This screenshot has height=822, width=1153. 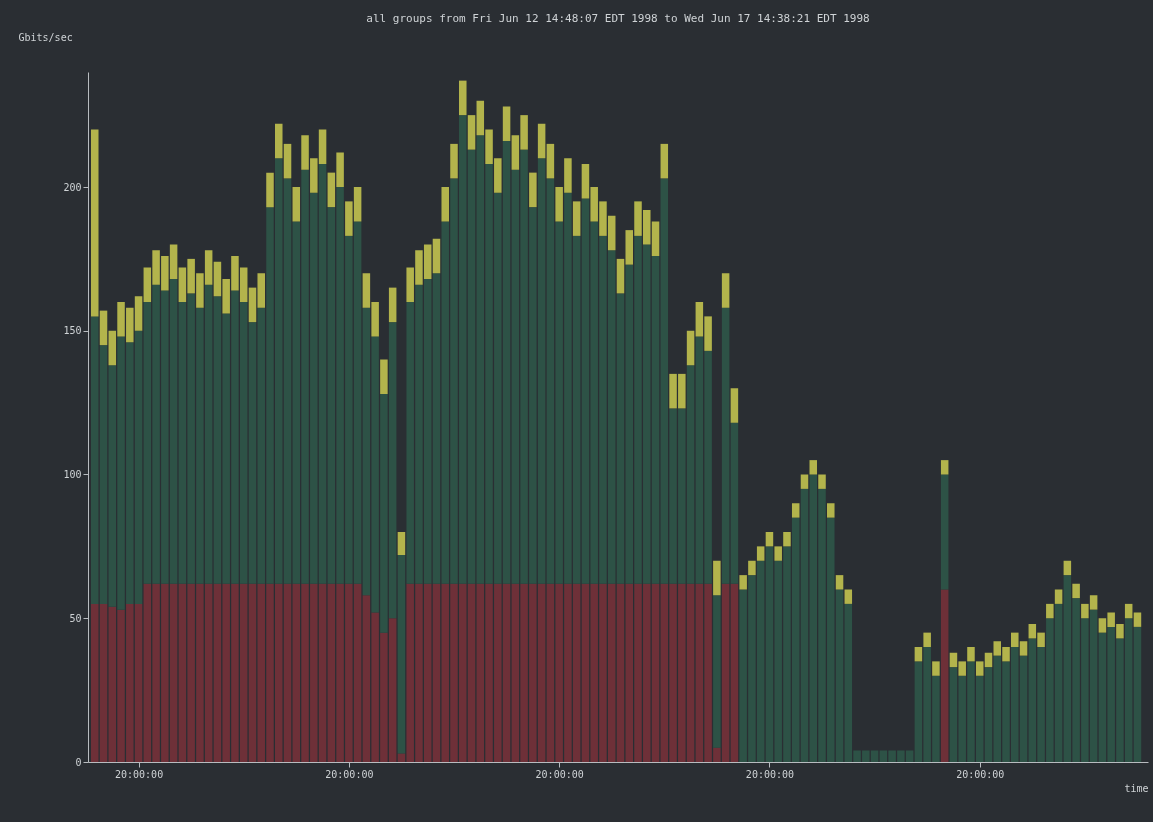 I want to click on y-tick-label: 200, so click(x=72, y=187).